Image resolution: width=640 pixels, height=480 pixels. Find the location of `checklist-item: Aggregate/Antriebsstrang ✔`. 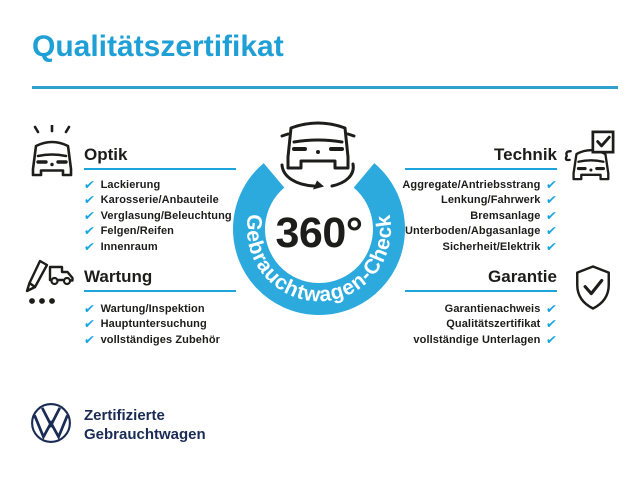

checklist-item: Aggregate/Antriebsstrang ✔ is located at coordinates (480, 184).